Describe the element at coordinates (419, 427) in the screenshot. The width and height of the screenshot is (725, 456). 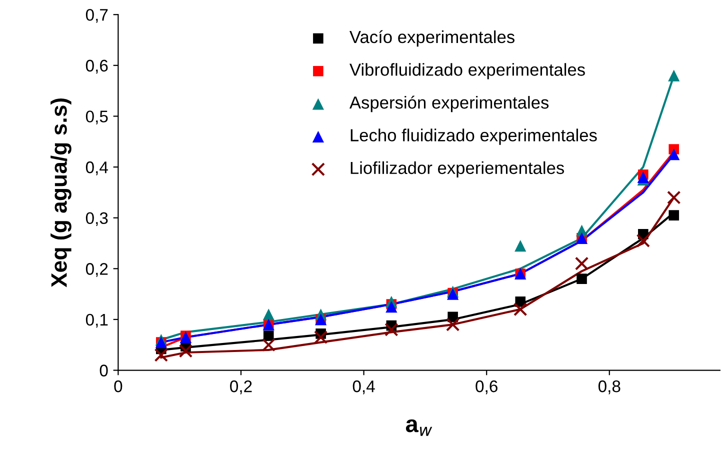
I see `x-axis-title: a$_{w}$` at that location.